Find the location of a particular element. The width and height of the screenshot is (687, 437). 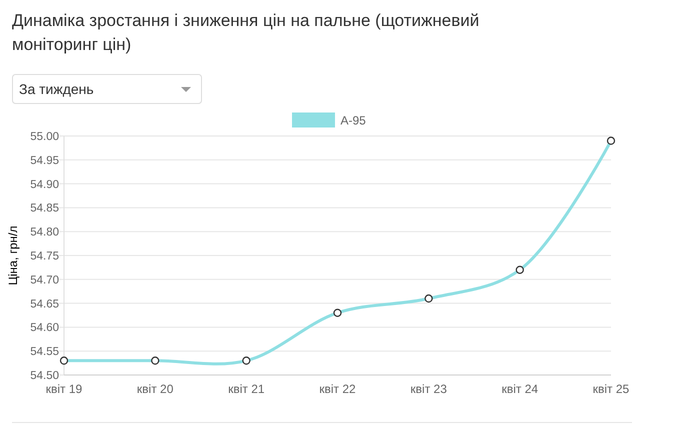

x-tick-label: квіт 23 is located at coordinates (429, 389).